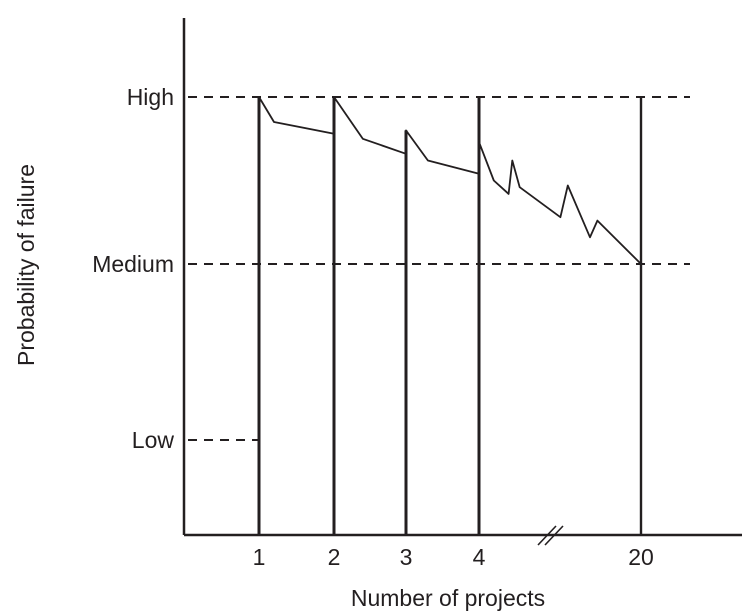 The image size is (744, 614). What do you see at coordinates (641, 557) in the screenshot?
I see `x-tick-label-20: 20` at bounding box center [641, 557].